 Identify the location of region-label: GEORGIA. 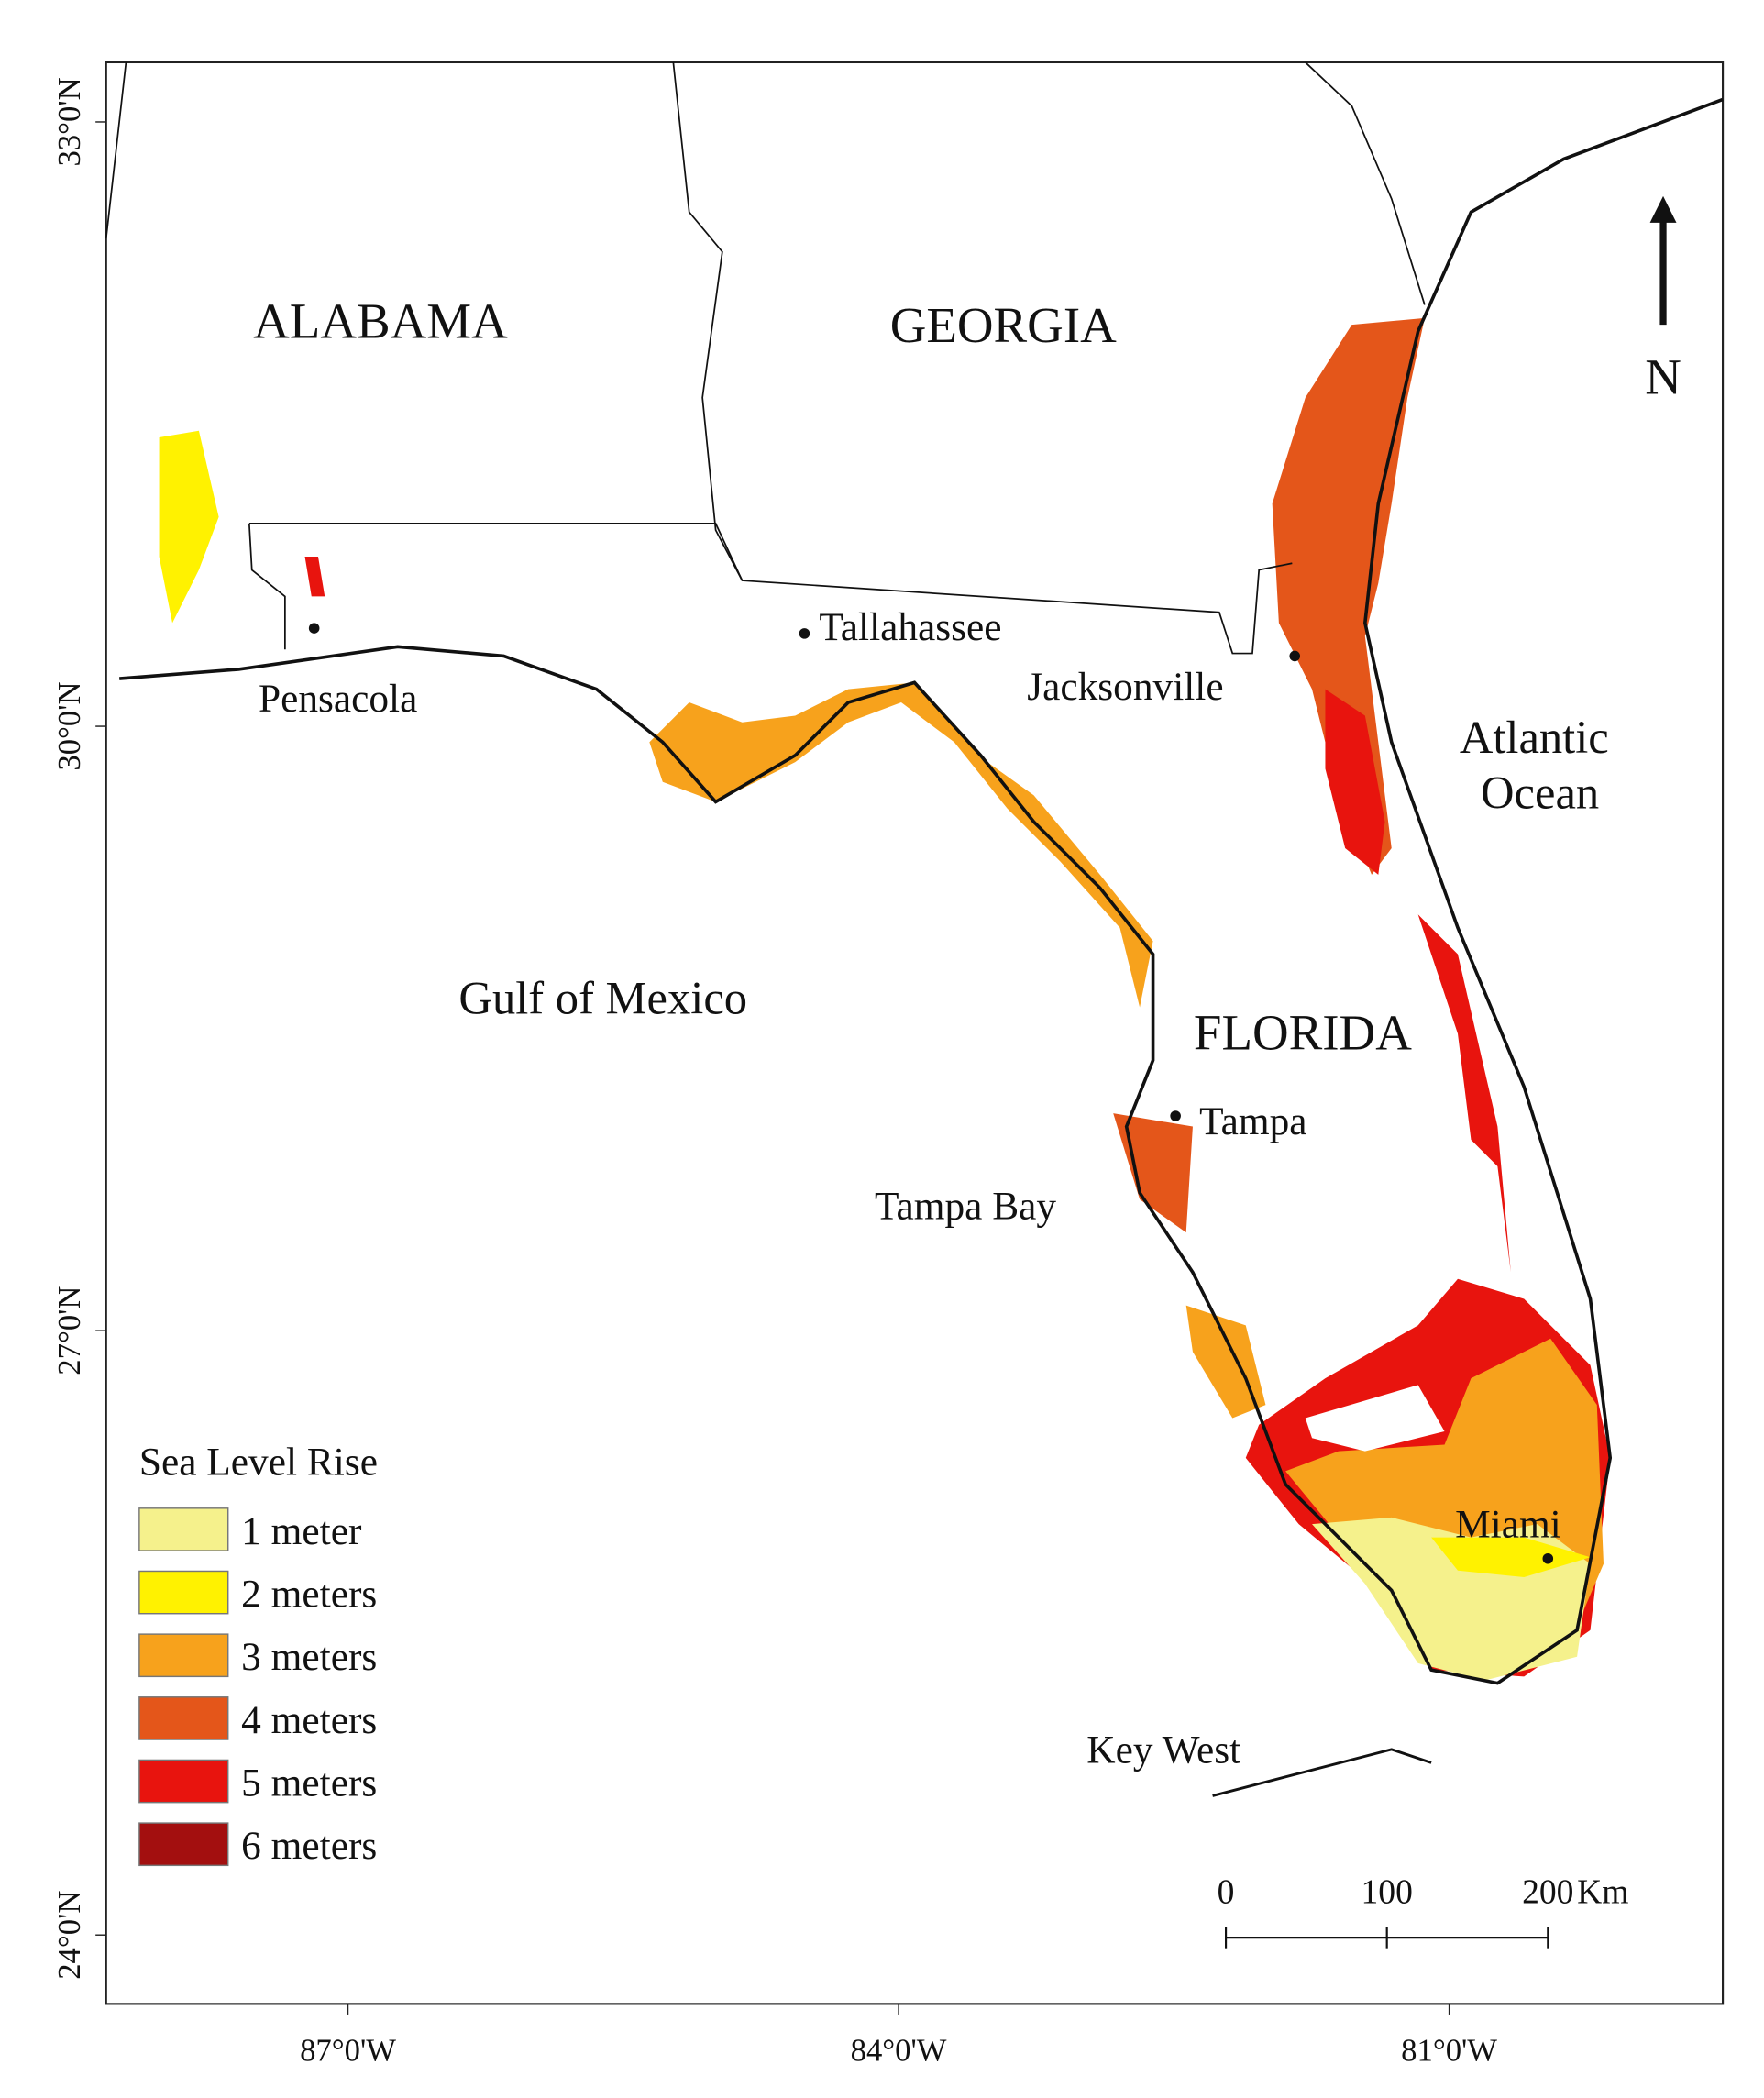
(1003, 325).